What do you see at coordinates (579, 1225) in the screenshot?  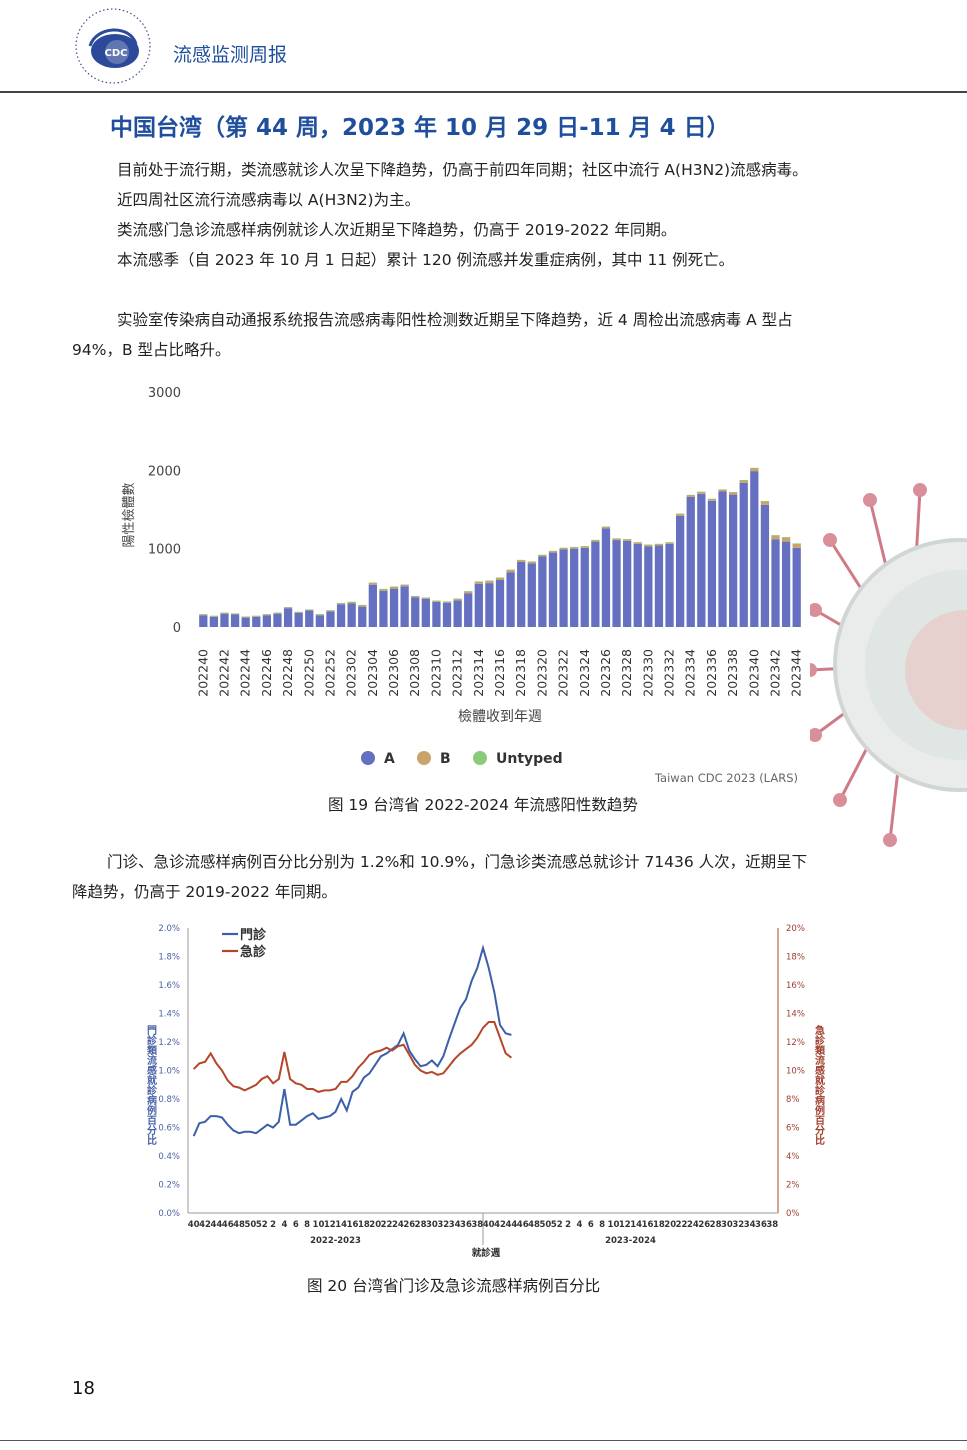 I see `chart2-x-tick-label: 4` at bounding box center [579, 1225].